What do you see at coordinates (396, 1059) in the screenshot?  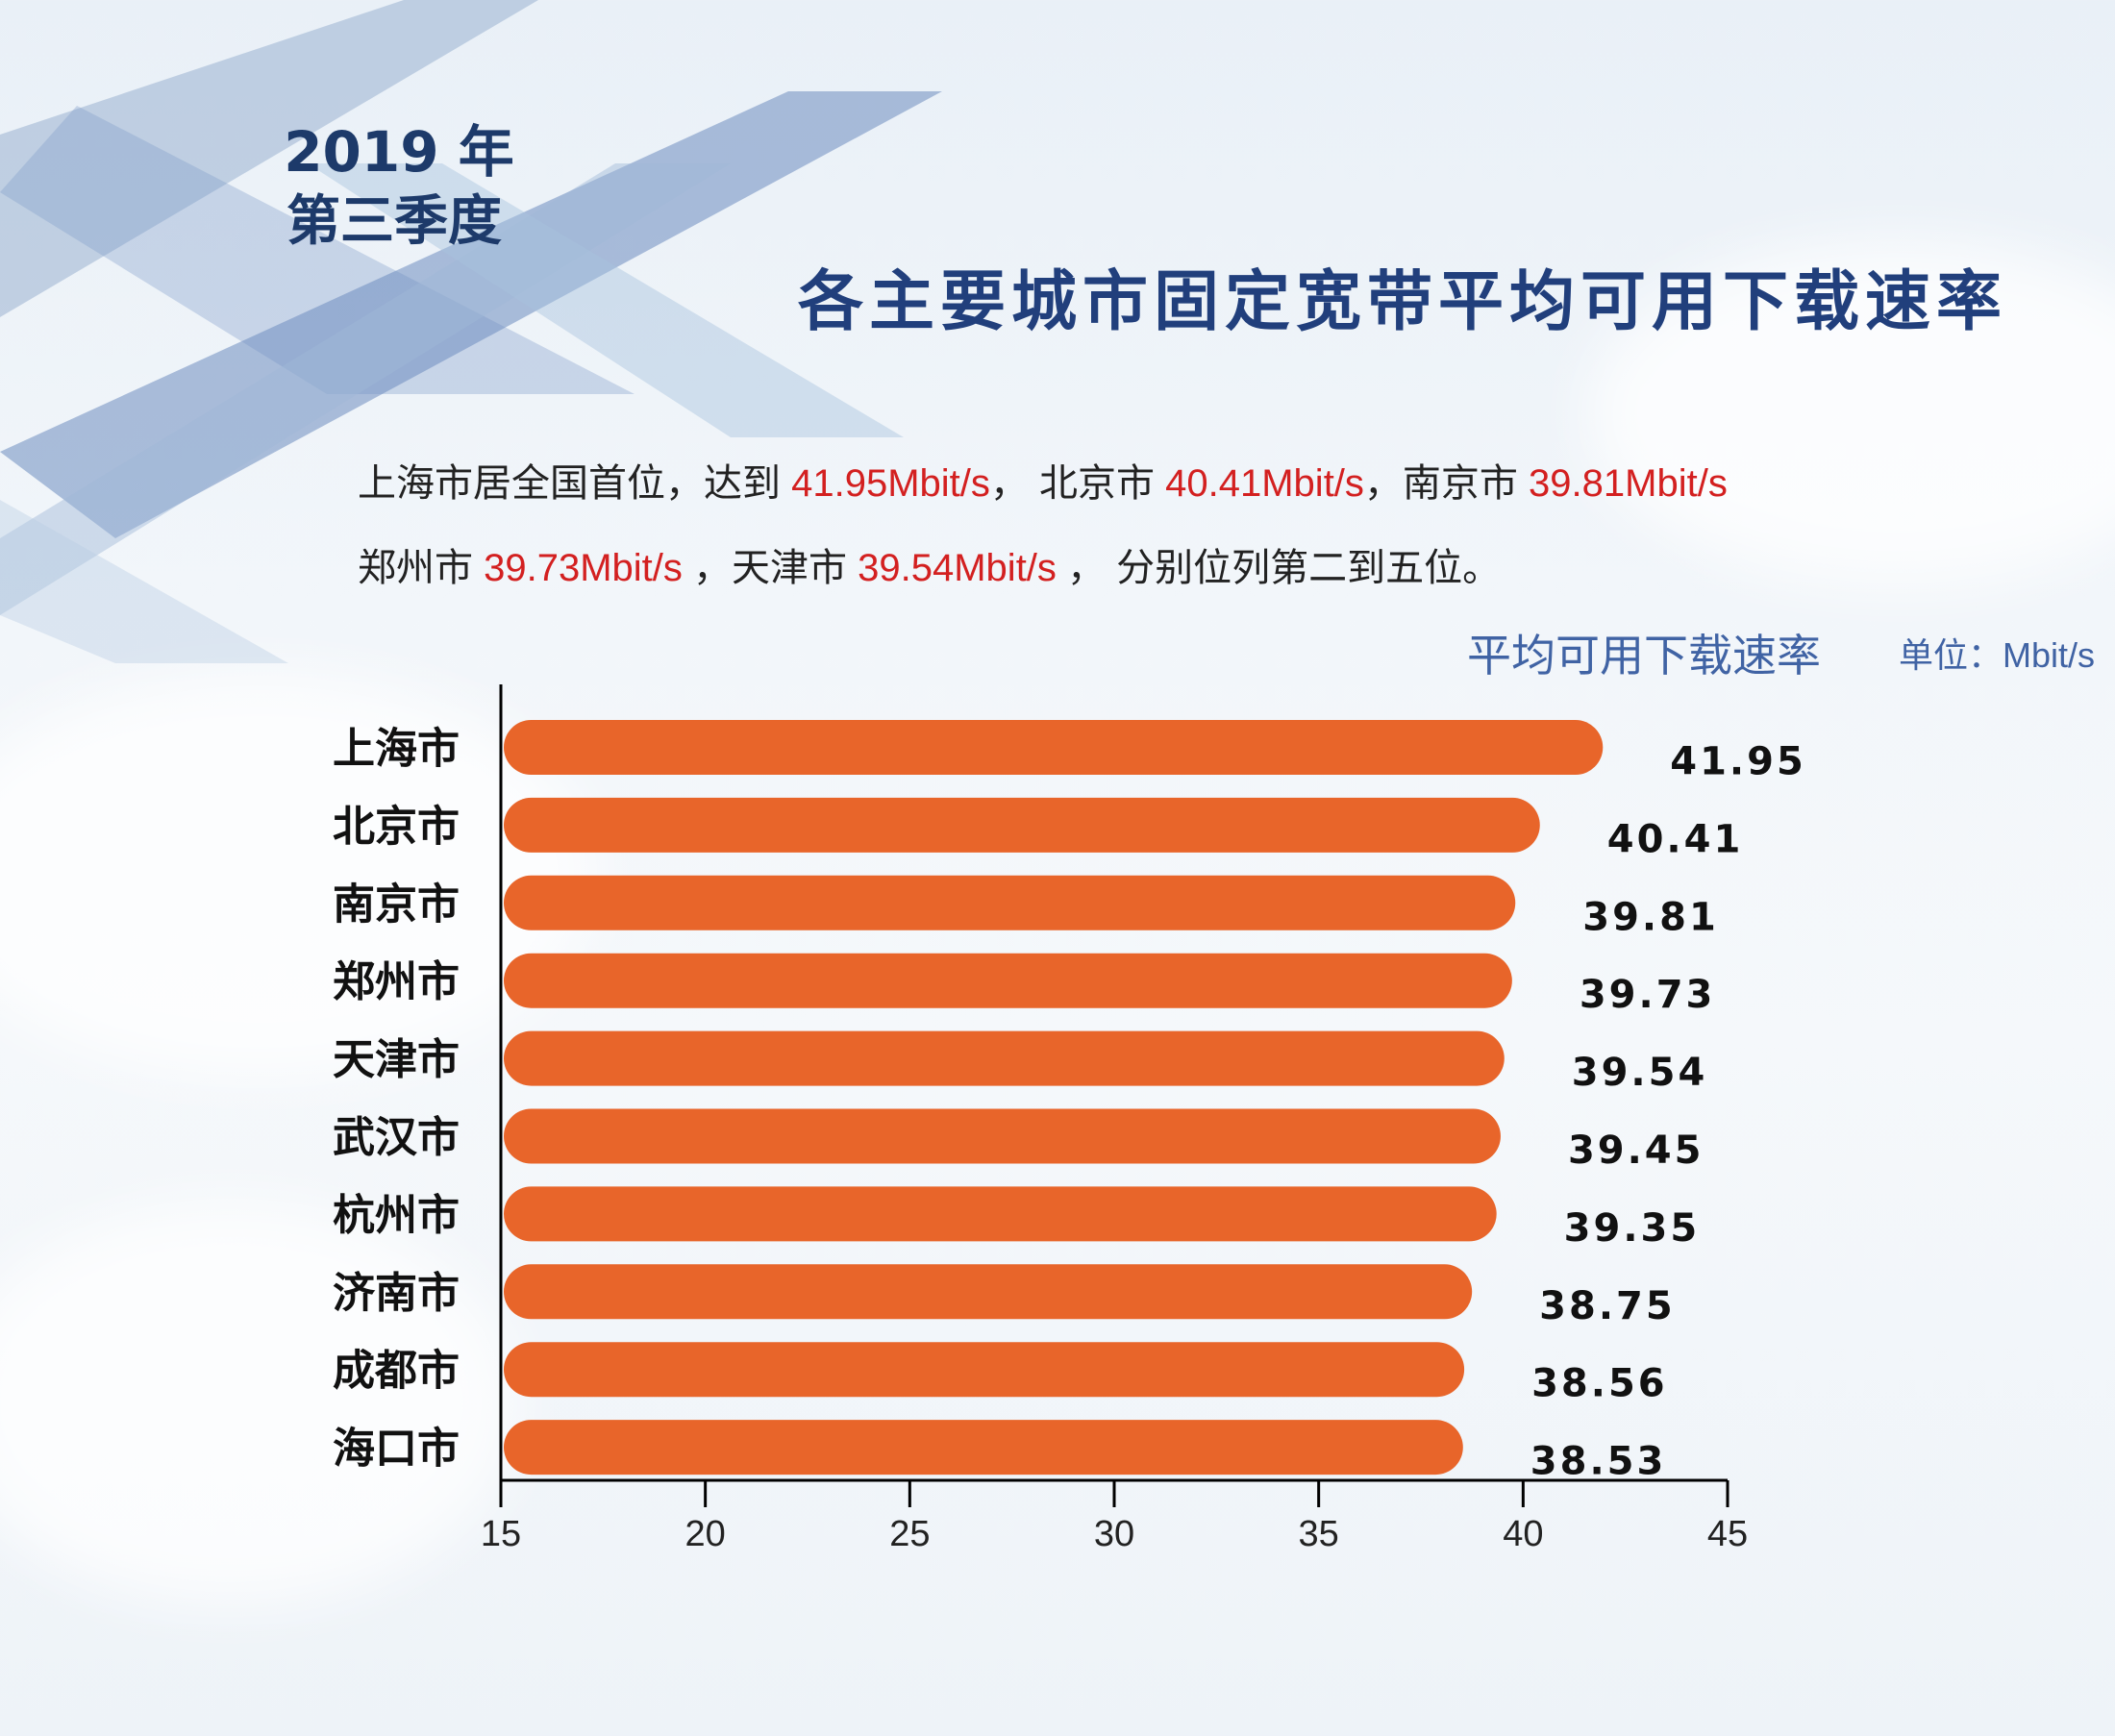 I see `category-label: 天津市` at bounding box center [396, 1059].